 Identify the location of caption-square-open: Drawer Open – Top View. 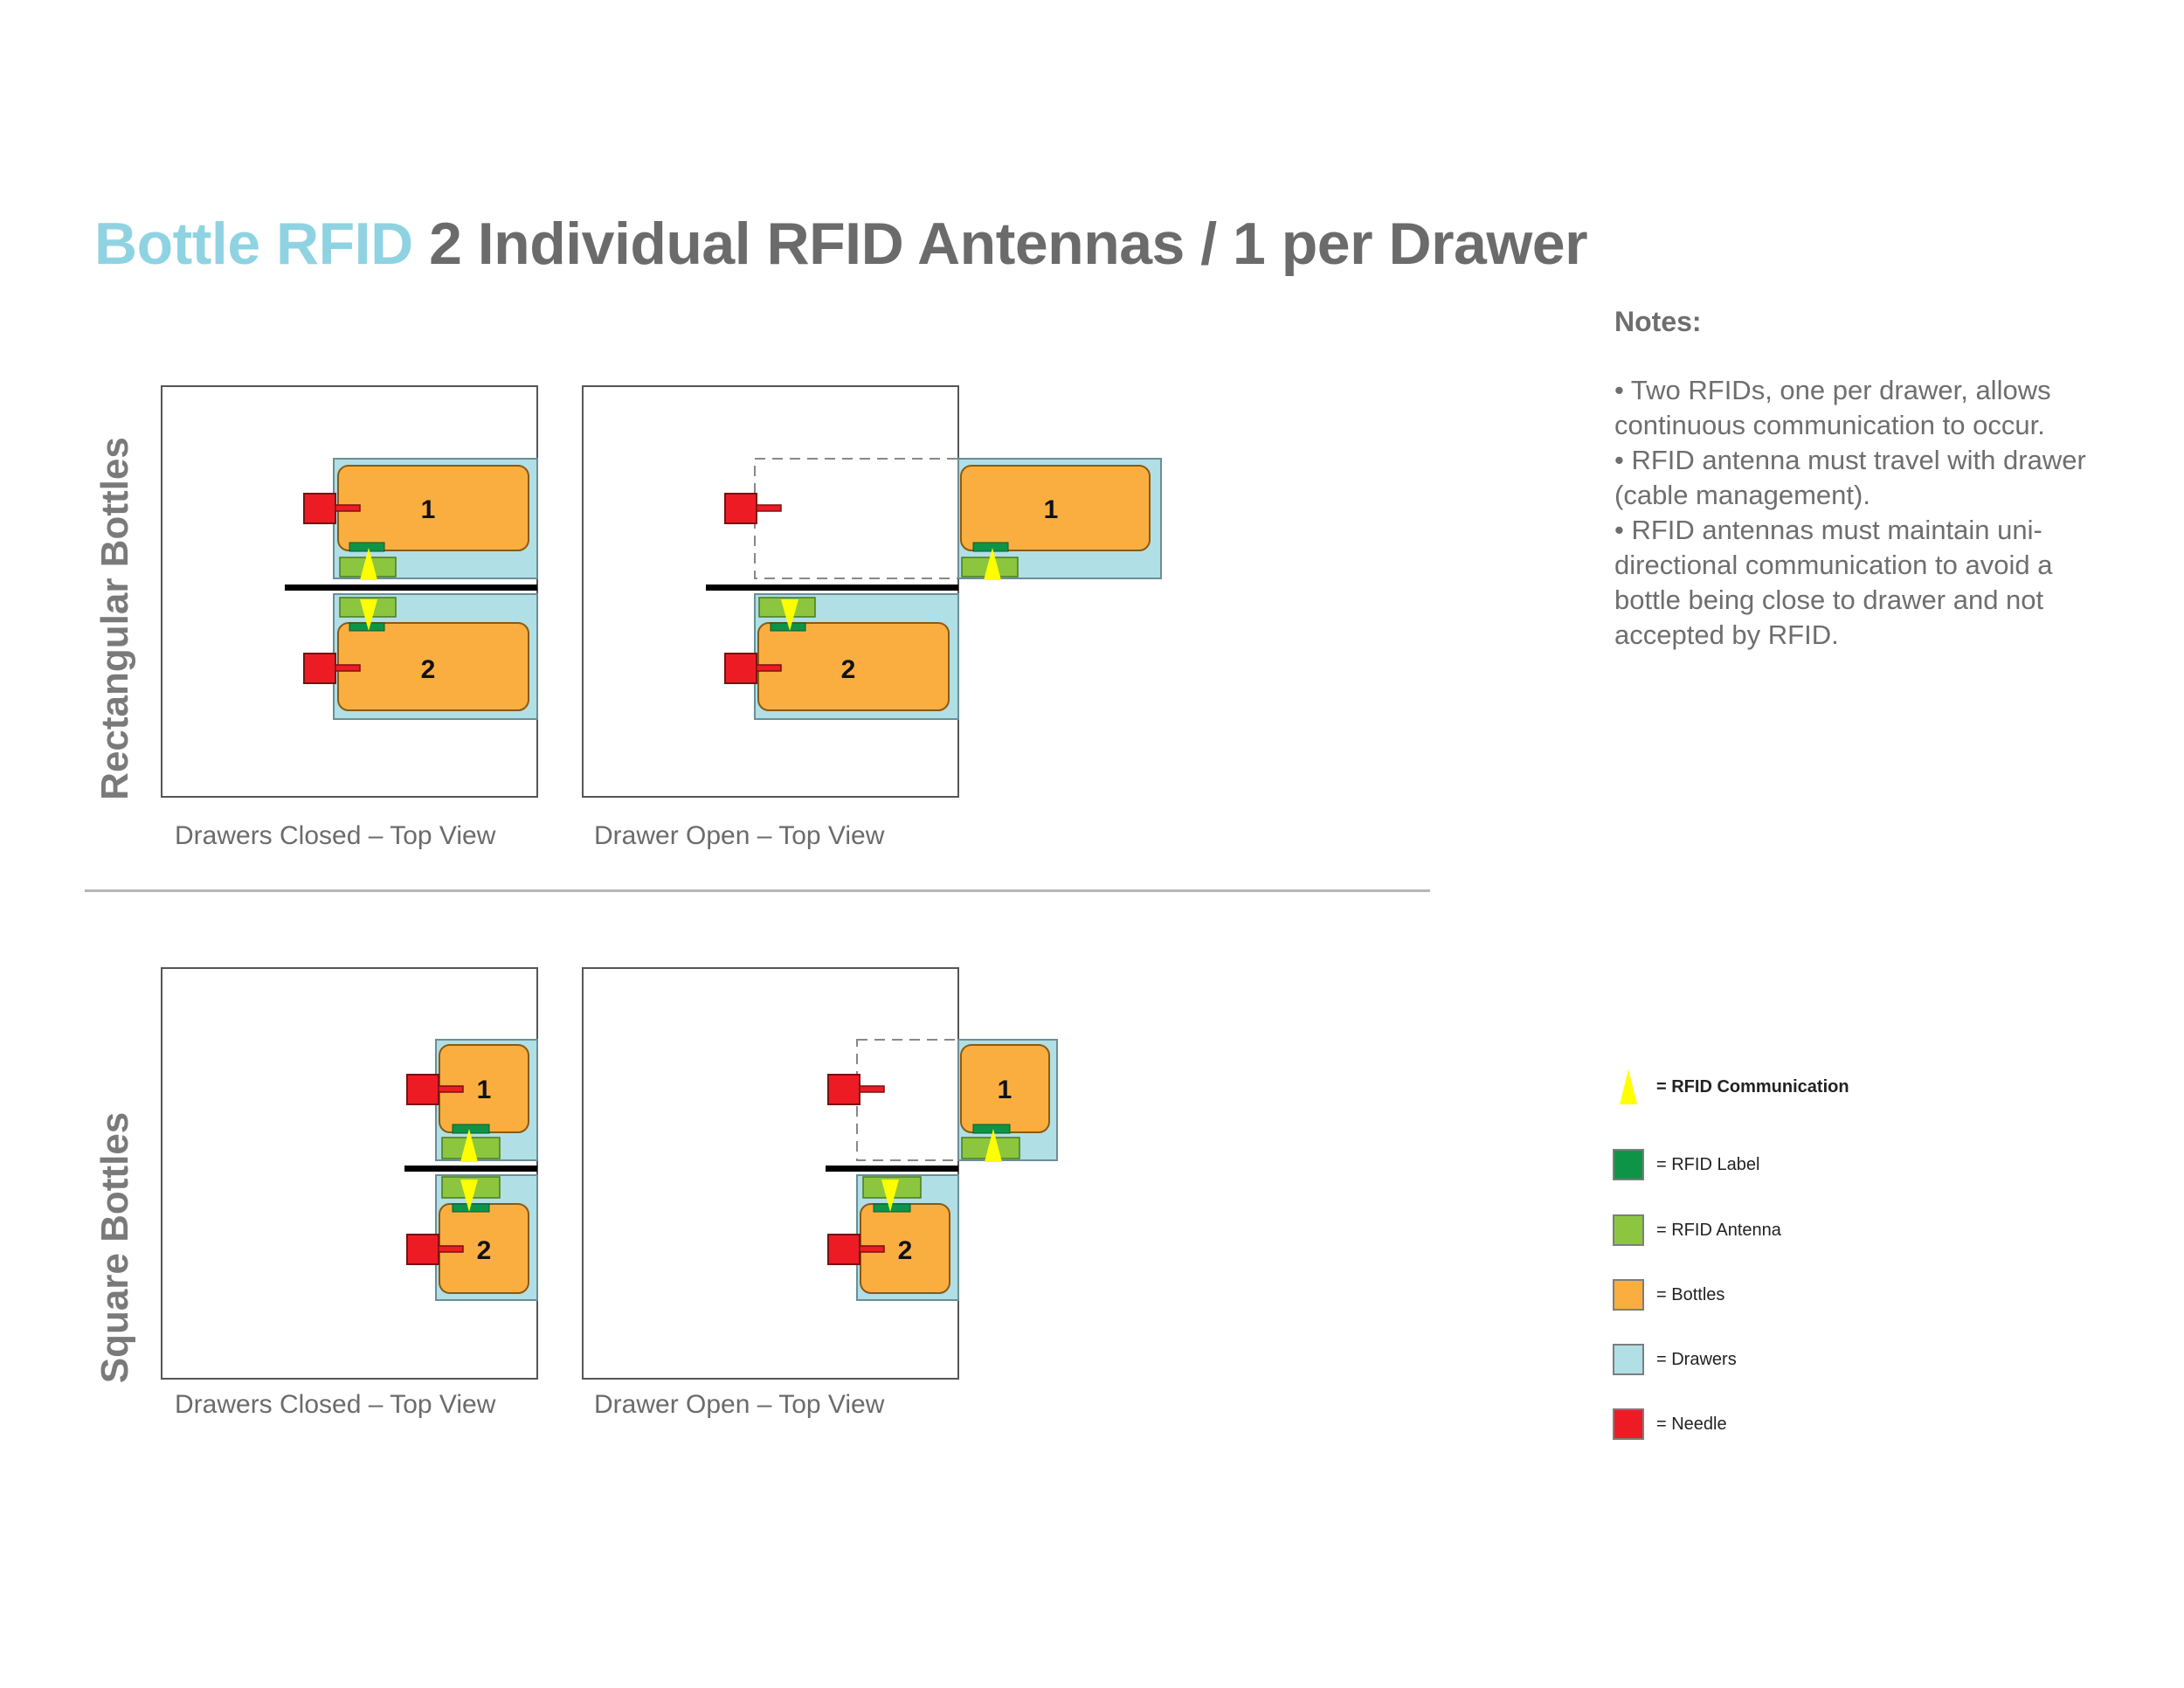
(739, 1404).